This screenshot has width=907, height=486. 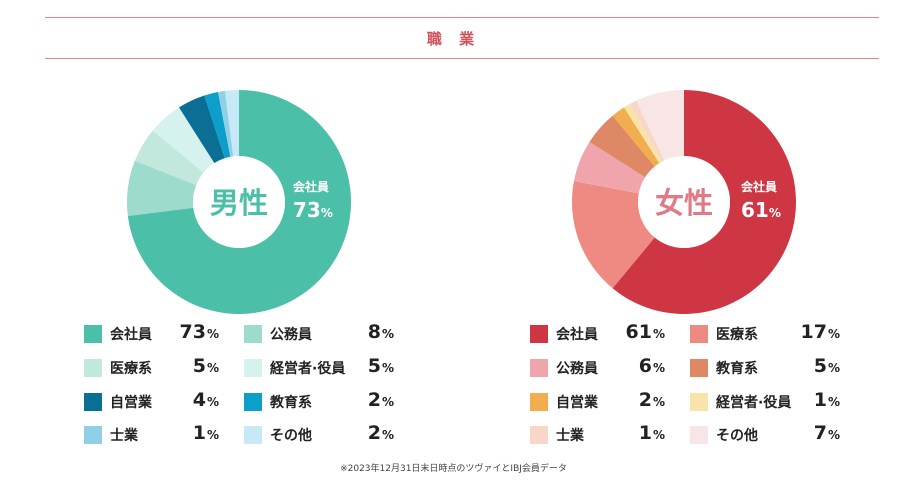 I want to click on legend-value: 7%, so click(x=810, y=433).